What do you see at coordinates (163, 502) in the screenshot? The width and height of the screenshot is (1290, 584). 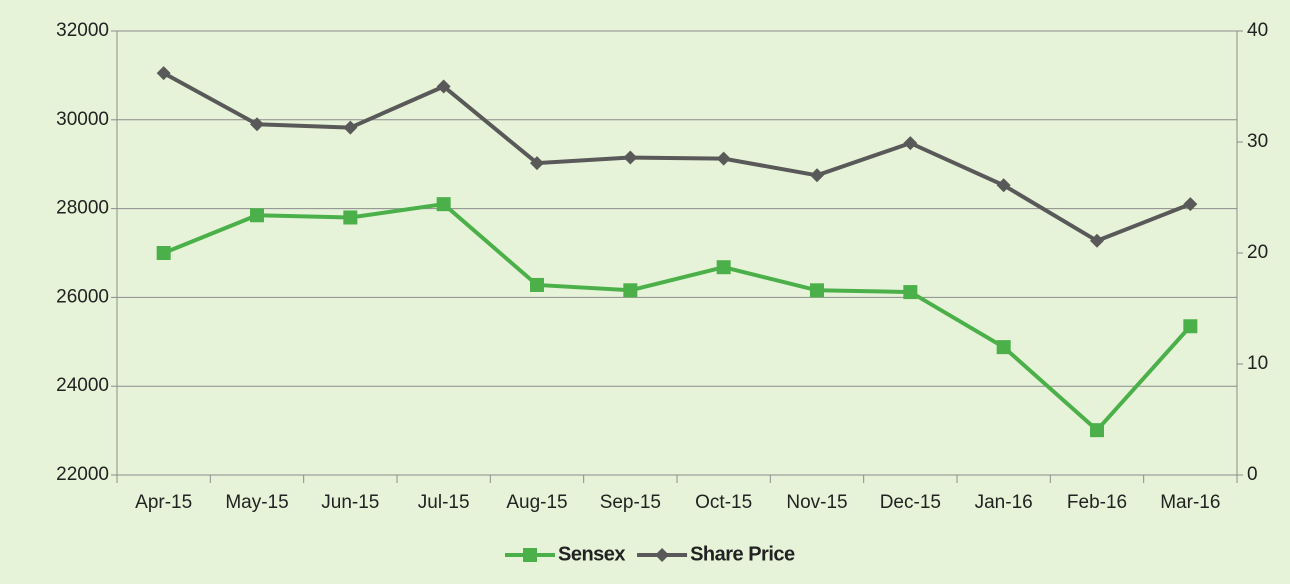 I see `x-tick-label: Apr-15` at bounding box center [163, 502].